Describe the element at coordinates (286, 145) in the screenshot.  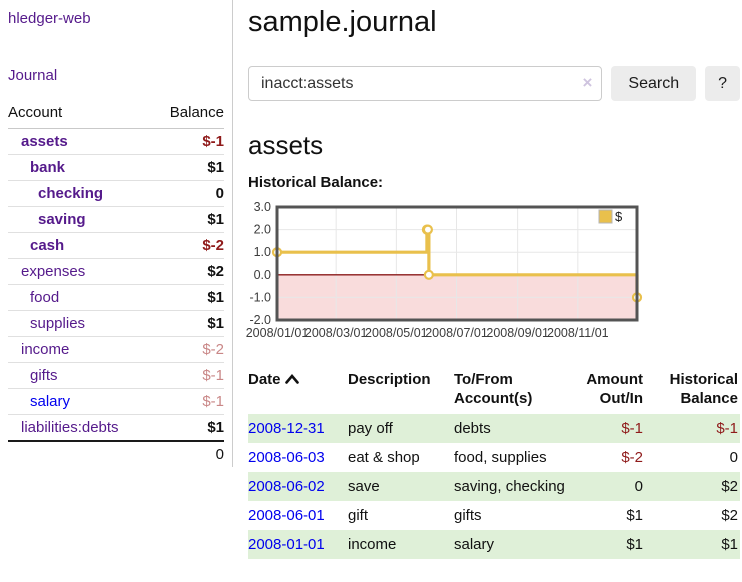
I see `account-title: assets` at that location.